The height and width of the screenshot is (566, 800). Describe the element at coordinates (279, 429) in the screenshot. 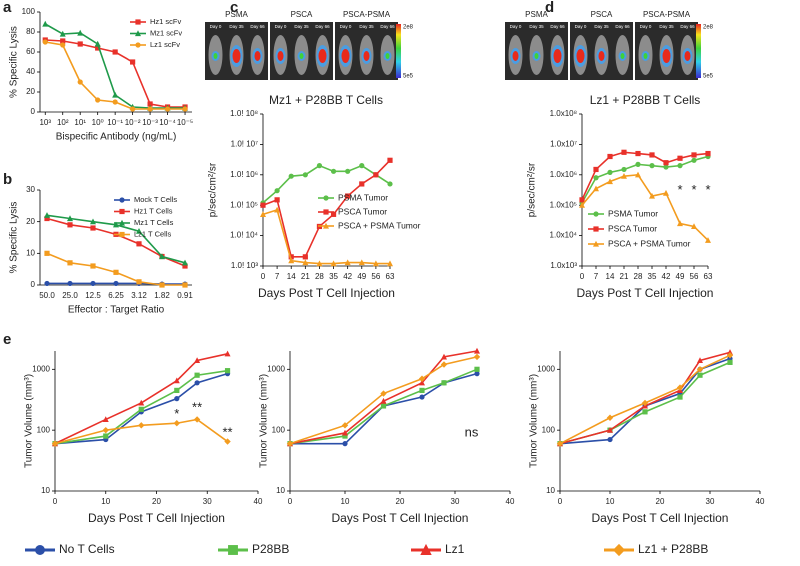

I see `y-tick-label: 100` at that location.